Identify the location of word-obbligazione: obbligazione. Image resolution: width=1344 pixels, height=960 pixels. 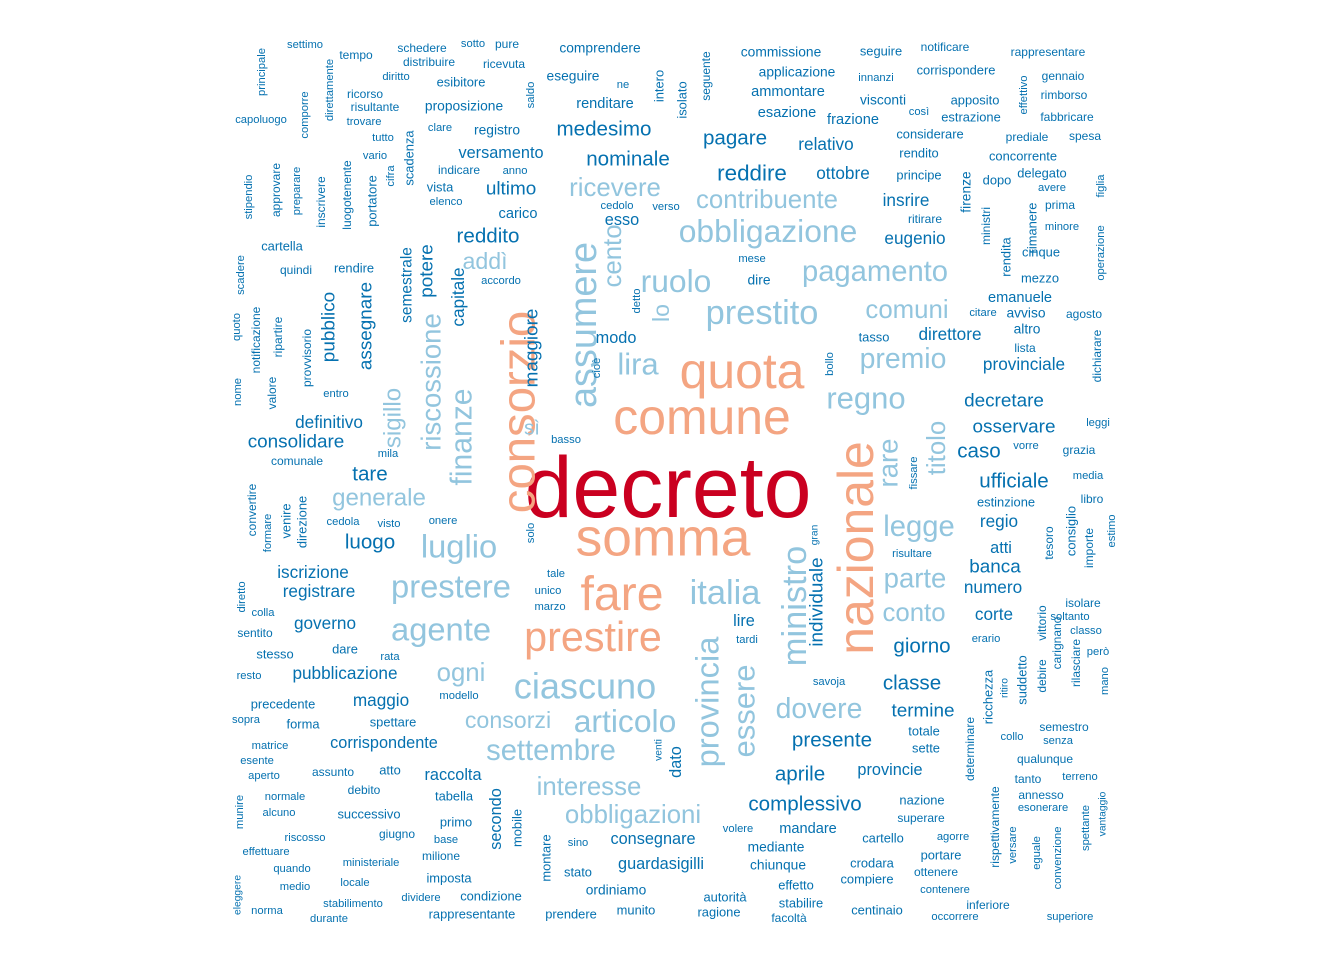
(768, 231).